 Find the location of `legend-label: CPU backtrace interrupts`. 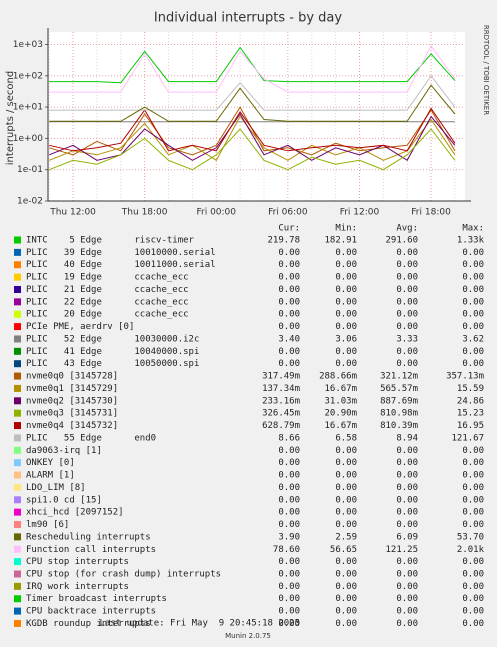

legend-label: CPU backtrace interrupts is located at coordinates (91, 612).